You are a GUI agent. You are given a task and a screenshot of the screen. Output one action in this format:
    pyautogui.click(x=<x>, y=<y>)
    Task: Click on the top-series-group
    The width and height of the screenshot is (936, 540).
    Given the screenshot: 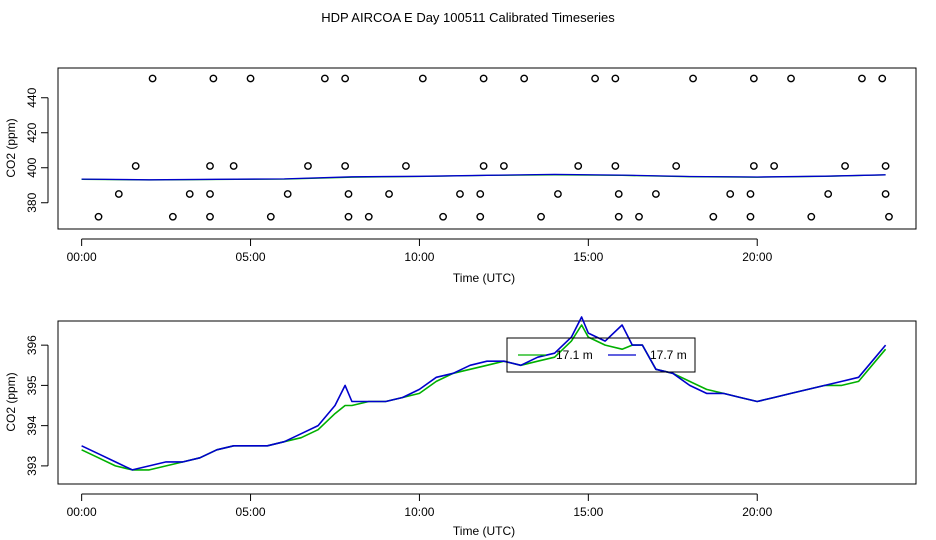 What is the action you would take?
    pyautogui.click(x=483, y=177)
    